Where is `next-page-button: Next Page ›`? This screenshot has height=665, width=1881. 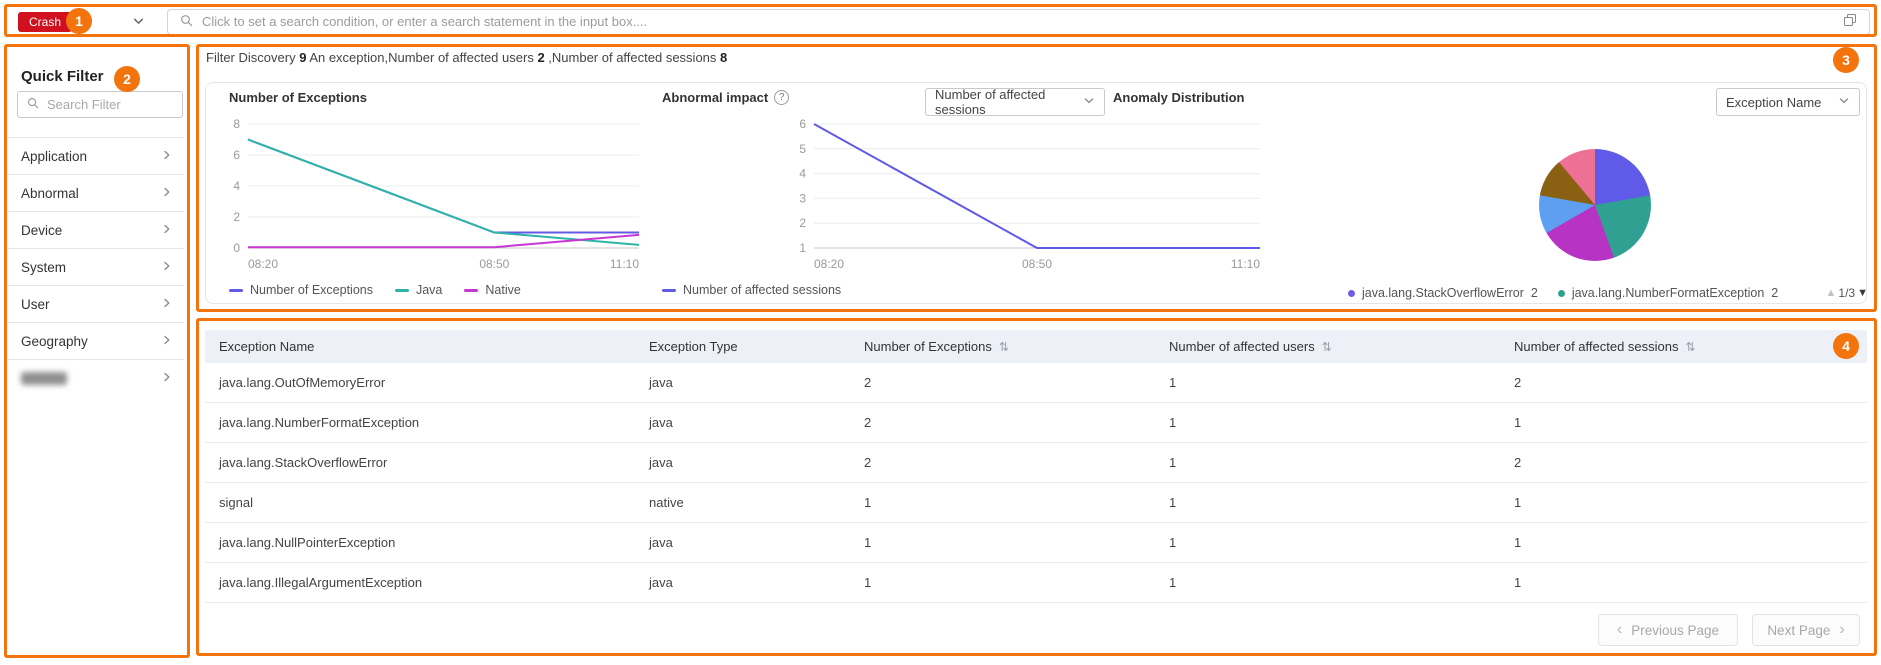
next-page-button: Next Page › is located at coordinates (1806, 630).